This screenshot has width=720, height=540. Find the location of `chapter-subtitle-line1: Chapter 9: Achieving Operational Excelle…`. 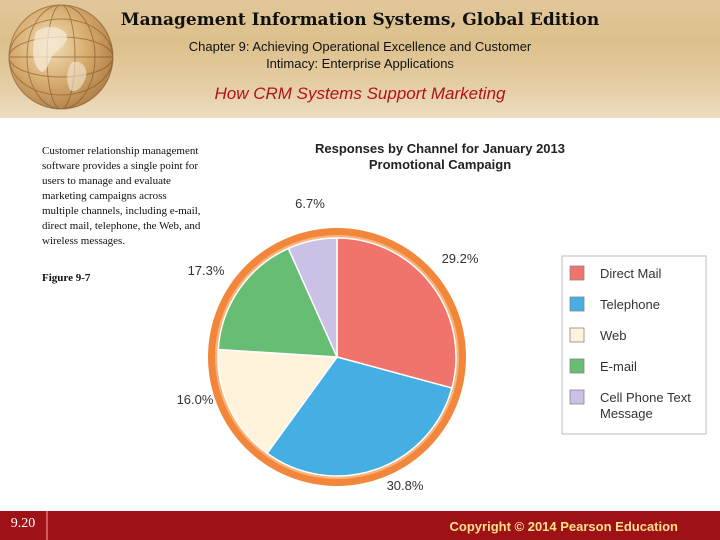

chapter-subtitle-line1: Chapter 9: Achieving Operational Excelle… is located at coordinates (360, 46).